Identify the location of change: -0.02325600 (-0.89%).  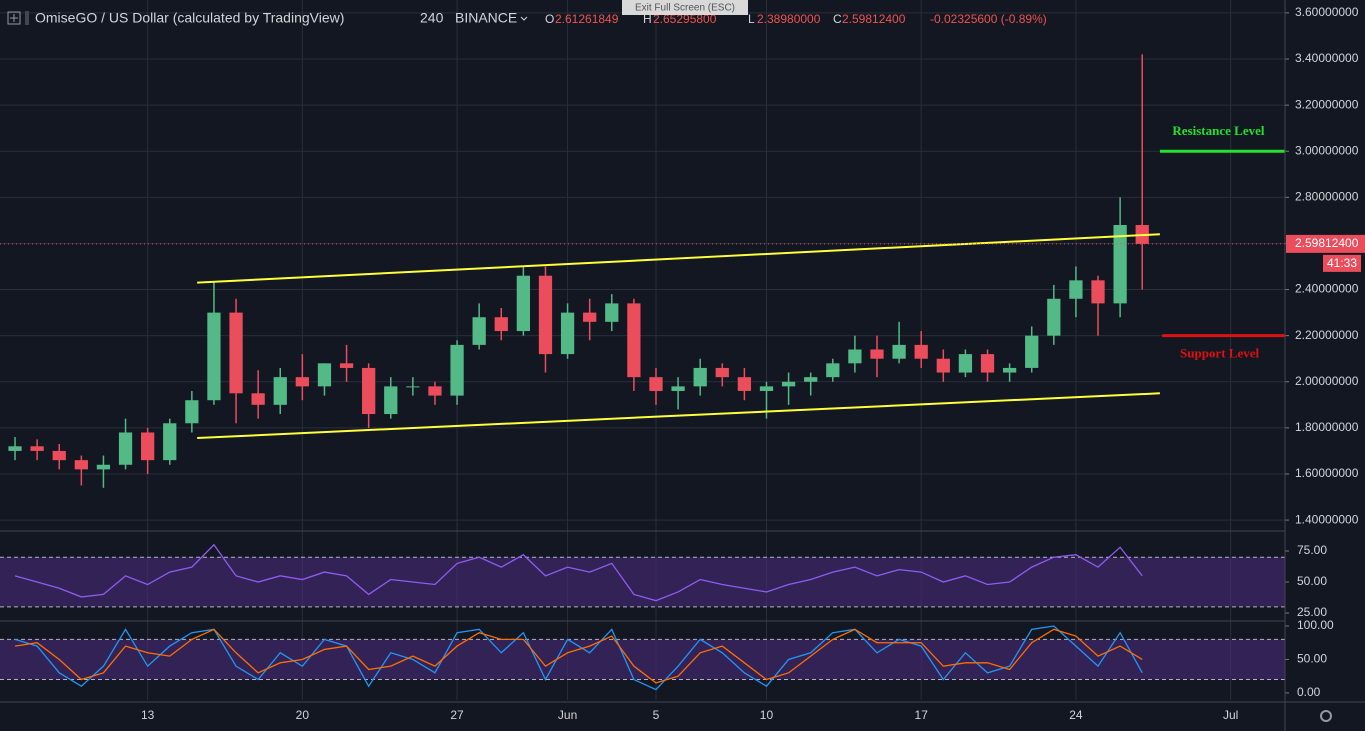
(988, 19).